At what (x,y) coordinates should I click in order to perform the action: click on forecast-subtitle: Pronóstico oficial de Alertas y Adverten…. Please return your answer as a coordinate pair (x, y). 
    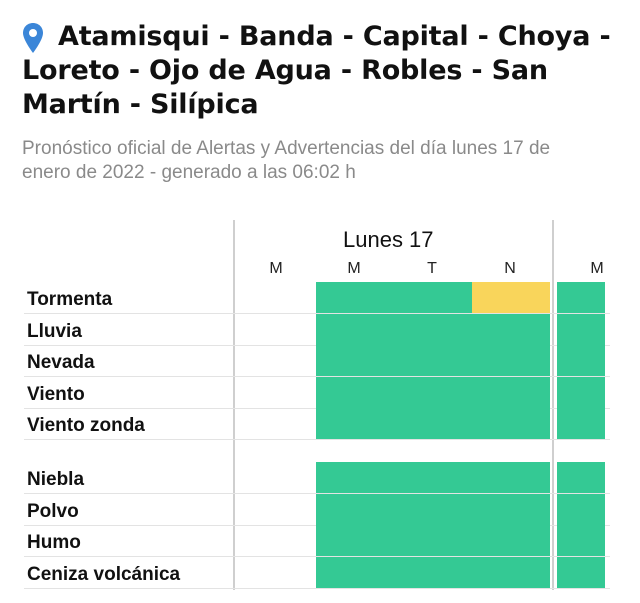
    Looking at the image, I should click on (286, 160).